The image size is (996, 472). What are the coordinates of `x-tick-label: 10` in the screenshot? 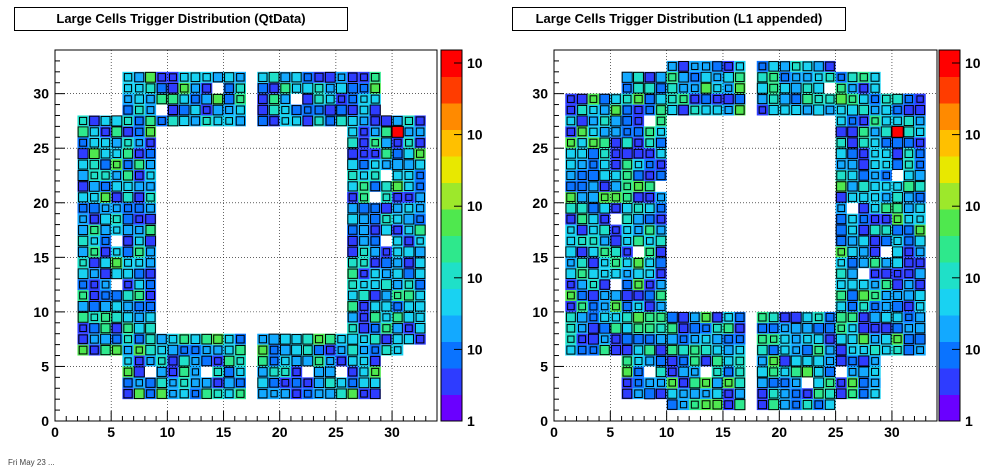 It's located at (168, 432).